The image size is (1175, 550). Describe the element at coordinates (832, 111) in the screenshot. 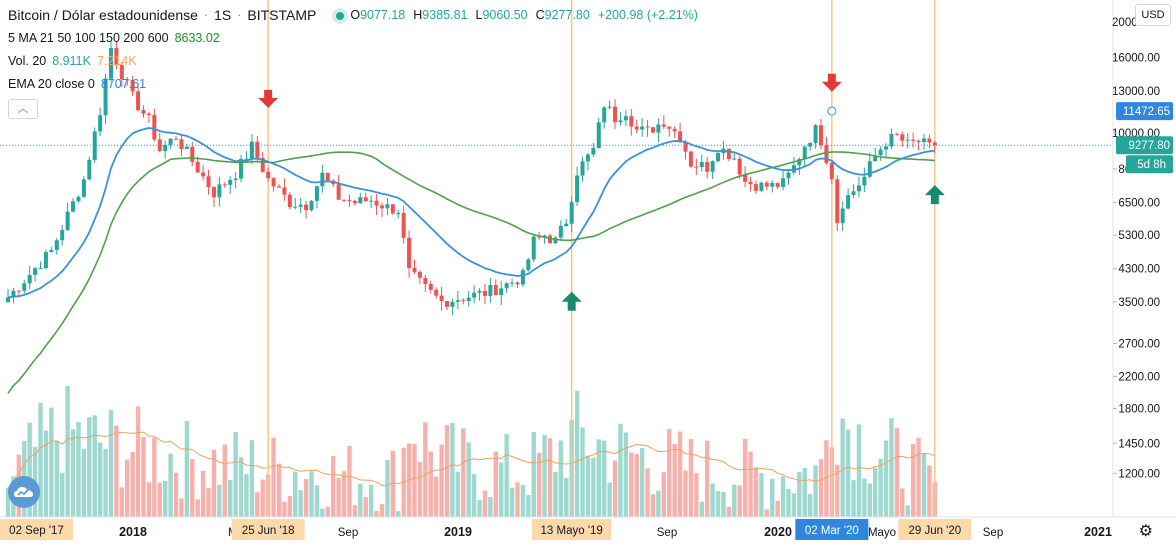

I see `alert-marker` at that location.